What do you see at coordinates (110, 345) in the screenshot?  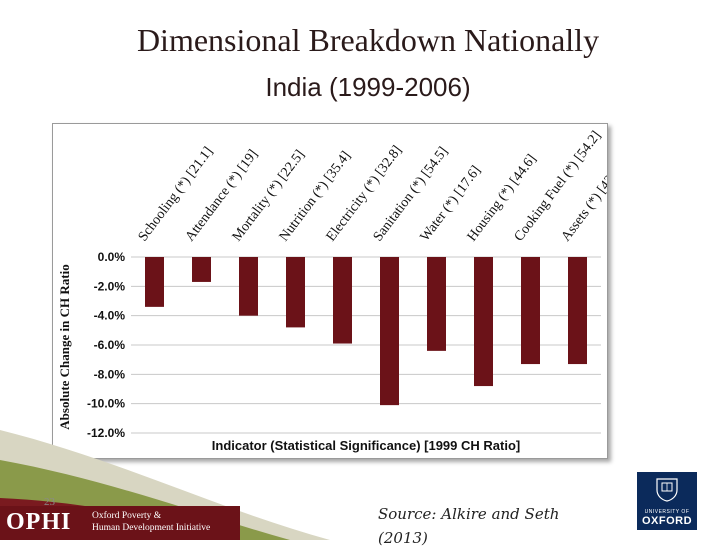 I see `y-tick-label: -6.0%` at bounding box center [110, 345].